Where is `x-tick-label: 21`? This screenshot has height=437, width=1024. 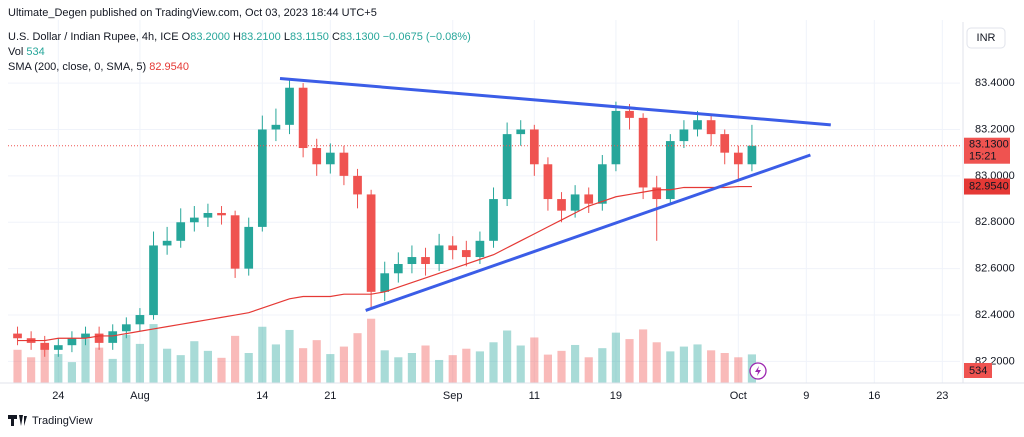 x-tick-label: 21 is located at coordinates (330, 396).